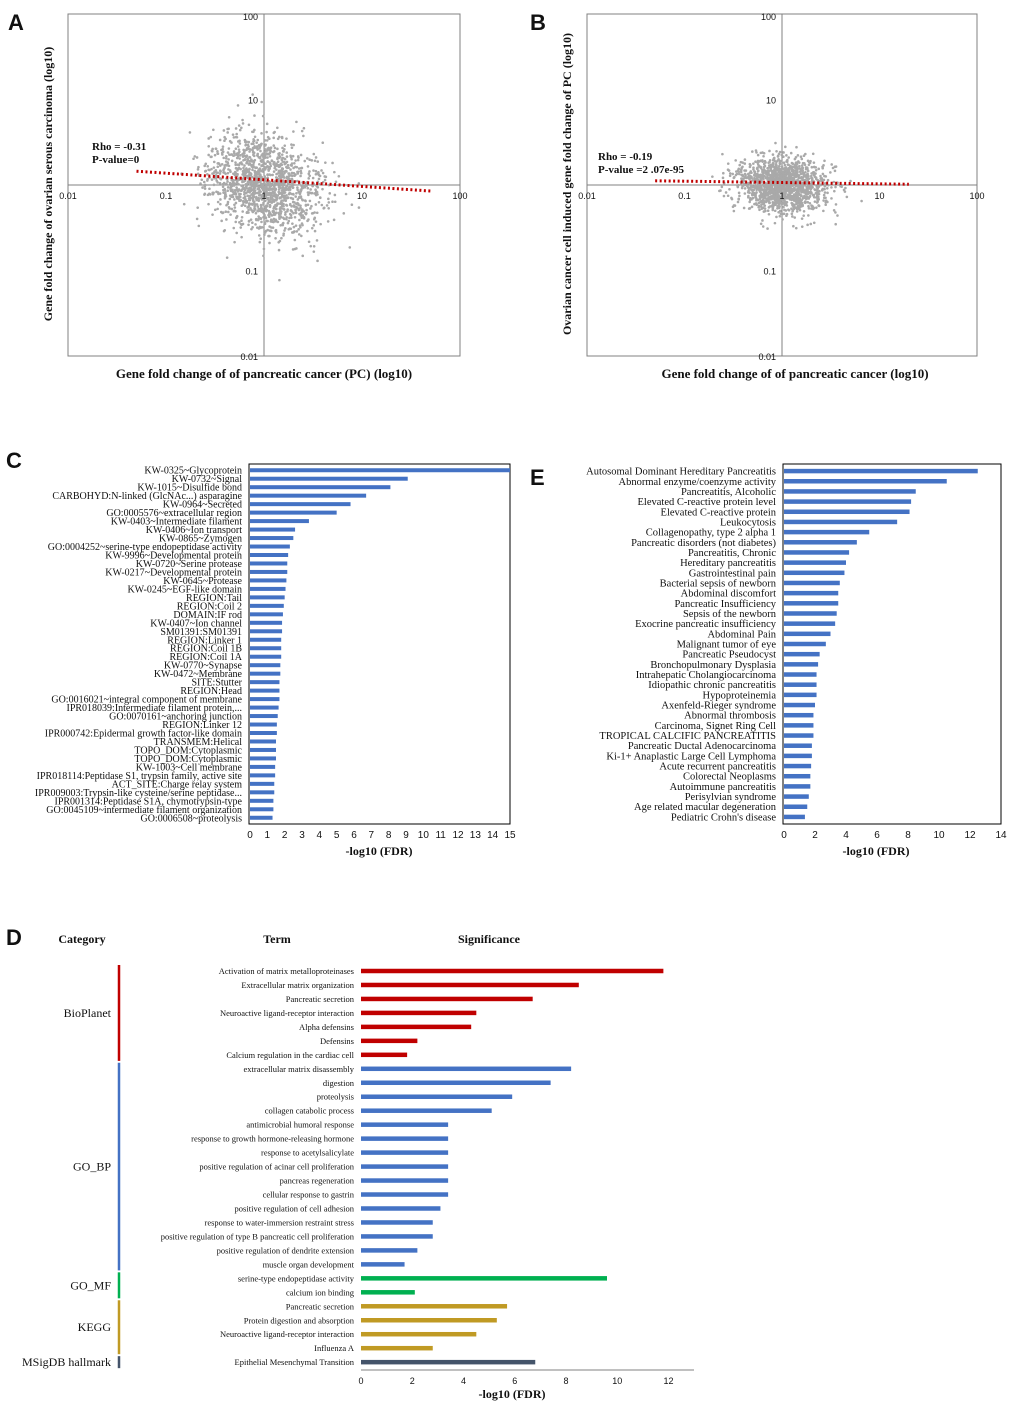 Image resolution: width=1020 pixels, height=1407 pixels. Describe the element at coordinates (320, 835) in the screenshot. I see `x-tick-label: 4` at that location.